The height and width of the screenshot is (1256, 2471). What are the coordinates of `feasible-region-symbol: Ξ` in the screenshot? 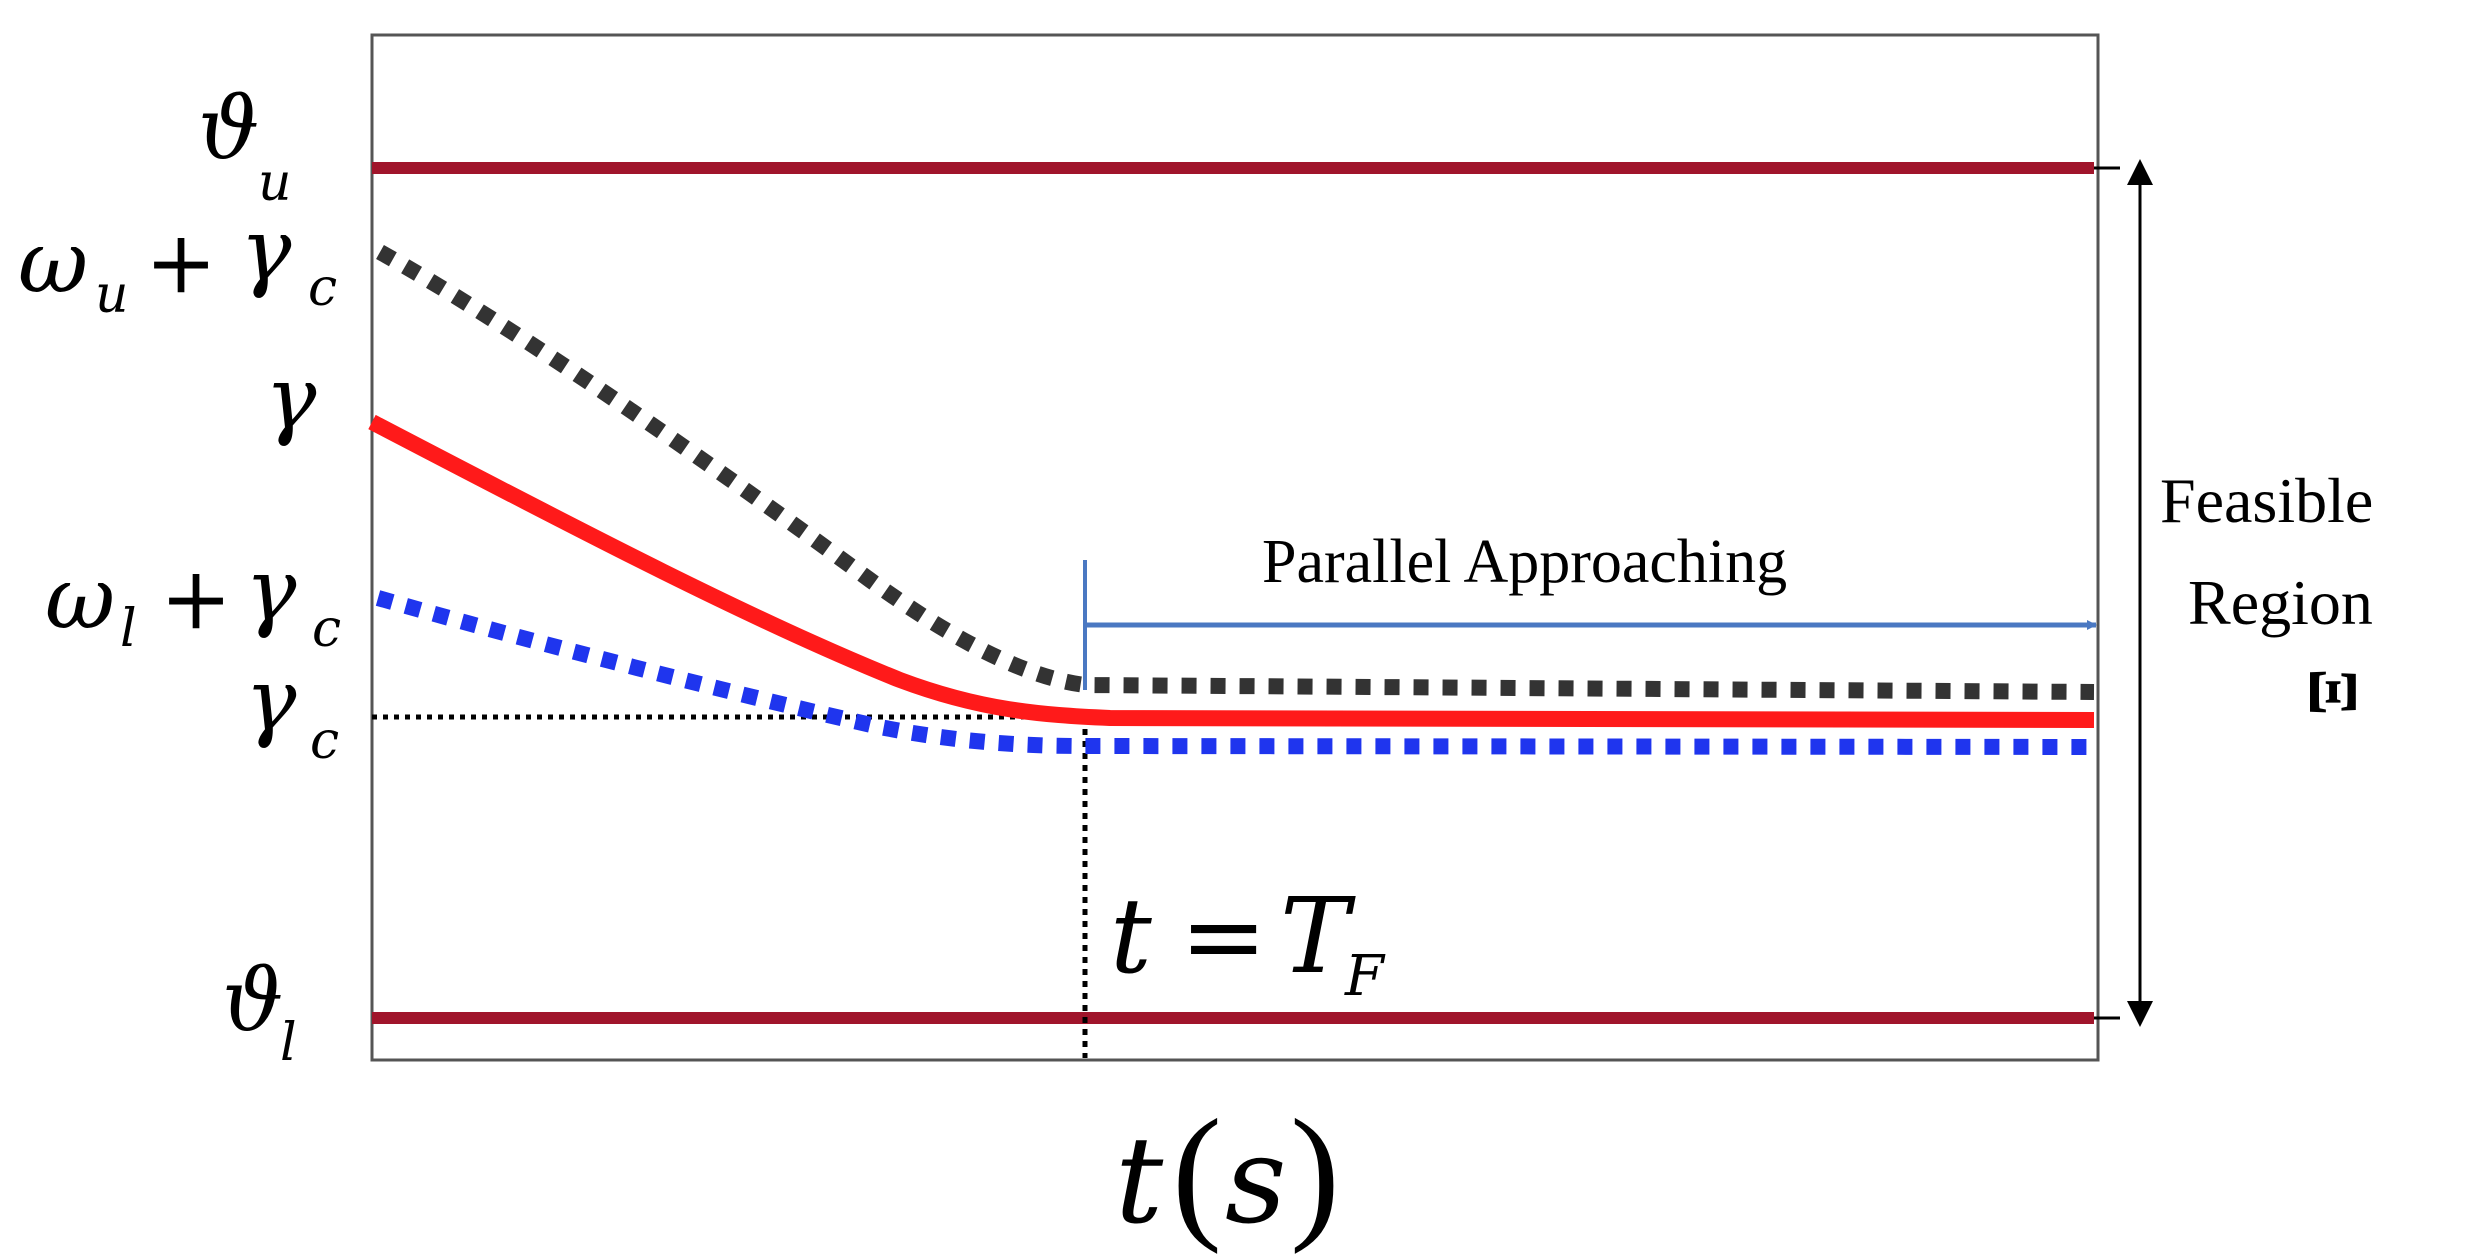 It's located at (2332, 691).